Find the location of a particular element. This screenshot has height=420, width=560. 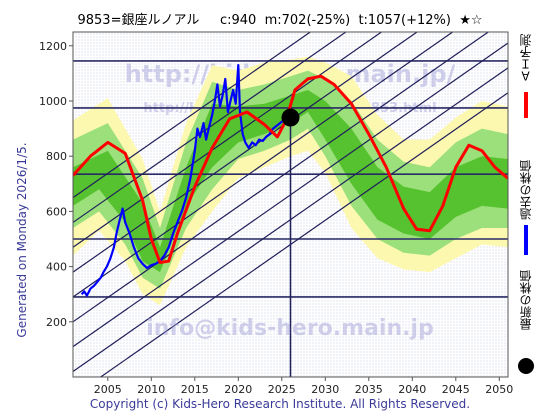

x-tick-label: 2025 is located at coordinates (282, 389).